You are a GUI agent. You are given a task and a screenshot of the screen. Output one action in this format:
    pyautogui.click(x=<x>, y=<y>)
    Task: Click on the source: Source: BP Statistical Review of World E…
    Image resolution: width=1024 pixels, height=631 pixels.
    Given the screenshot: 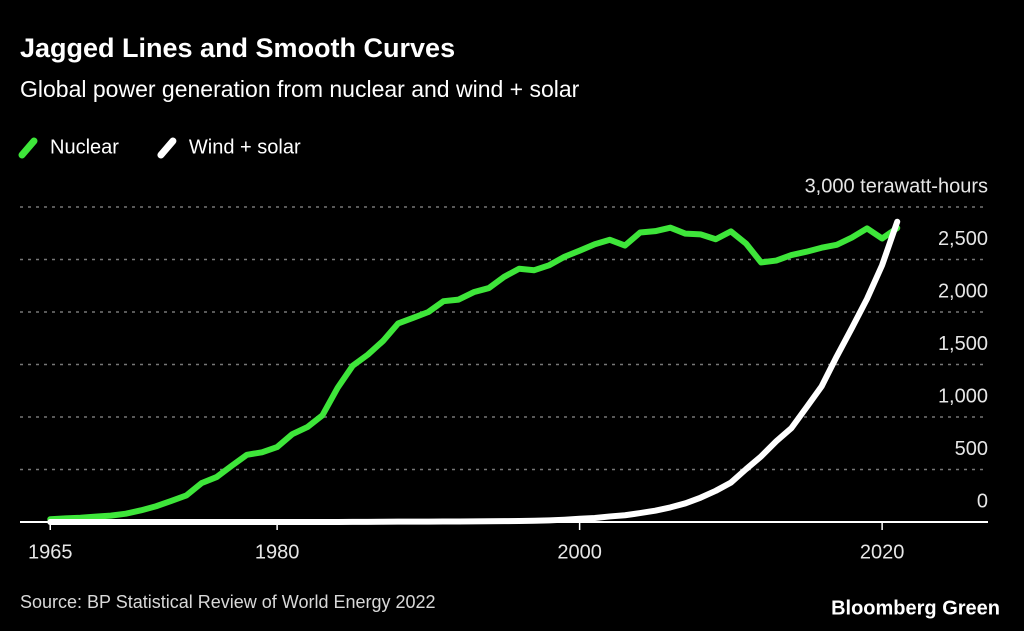 What is the action you would take?
    pyautogui.click(x=228, y=602)
    